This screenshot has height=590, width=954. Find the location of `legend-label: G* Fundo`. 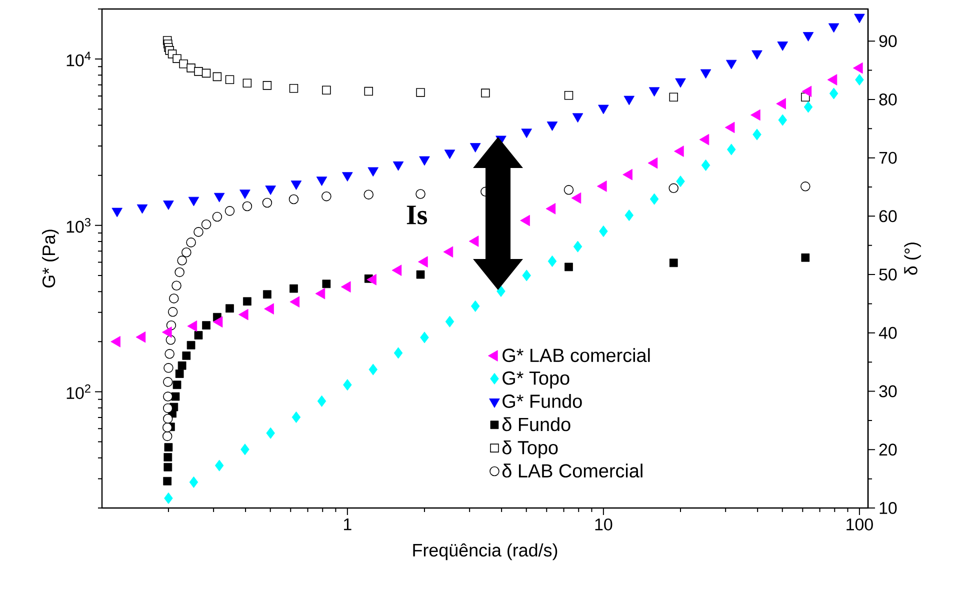

legend-label: G* Fundo is located at coordinates (542, 401).